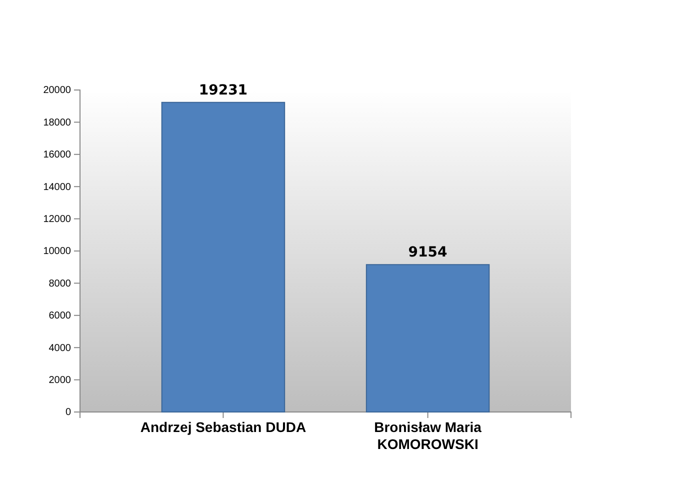 Image resolution: width=681 pixels, height=502 pixels. I want to click on y-tick-label: 20000, so click(57, 90).